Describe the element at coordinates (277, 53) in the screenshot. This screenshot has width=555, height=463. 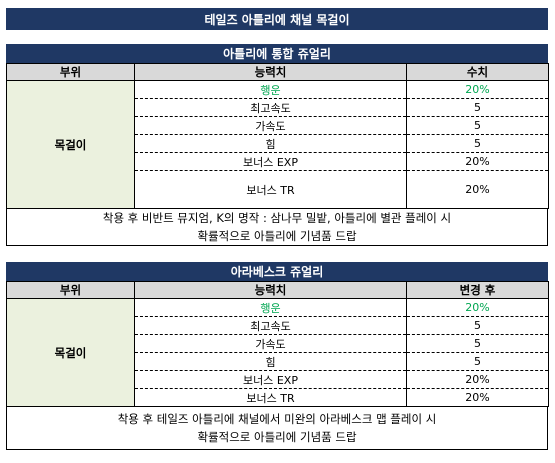
I see `section-heading: 아틀리에 통합 쥬얼리` at that location.